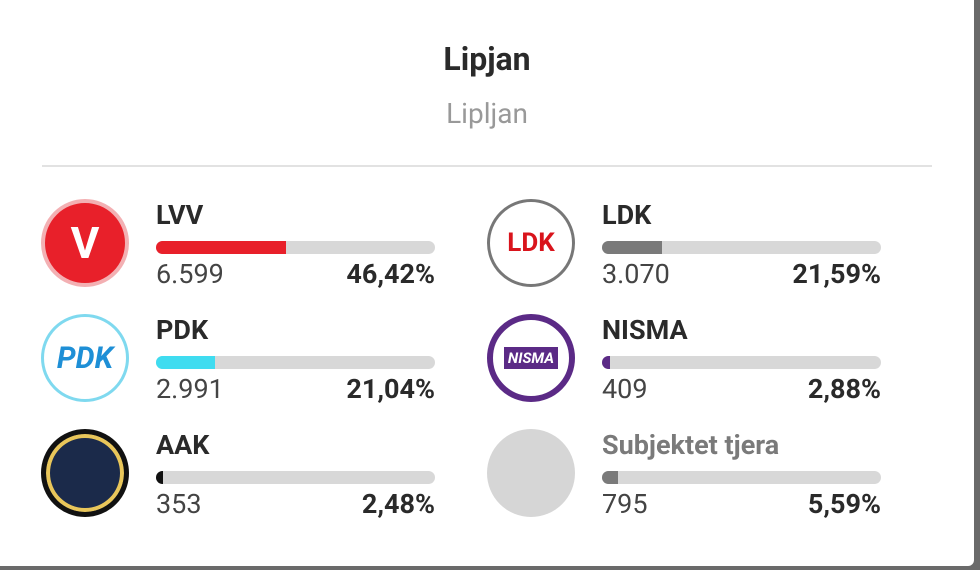  Describe the element at coordinates (487, 113) in the screenshot. I see `subtitle: Lipljan` at that location.